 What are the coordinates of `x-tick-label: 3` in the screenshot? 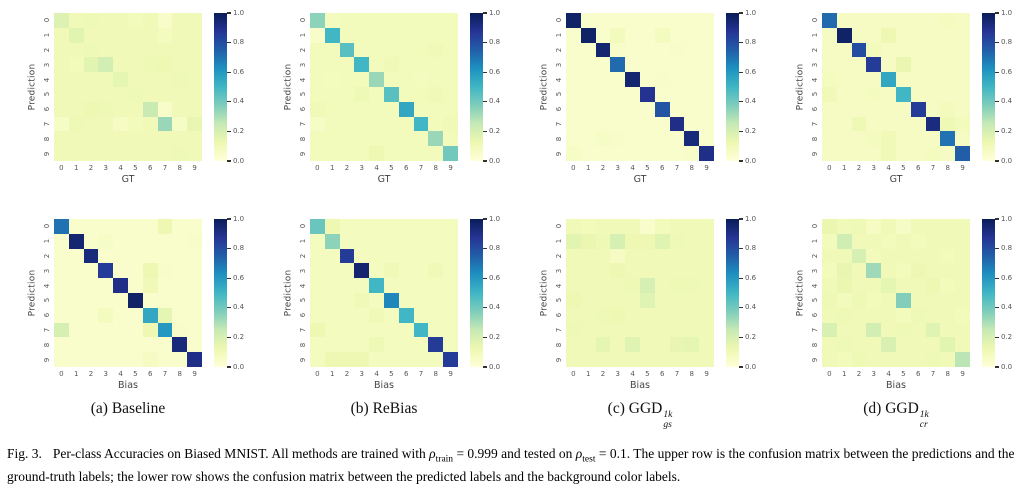 It's located at (874, 168).